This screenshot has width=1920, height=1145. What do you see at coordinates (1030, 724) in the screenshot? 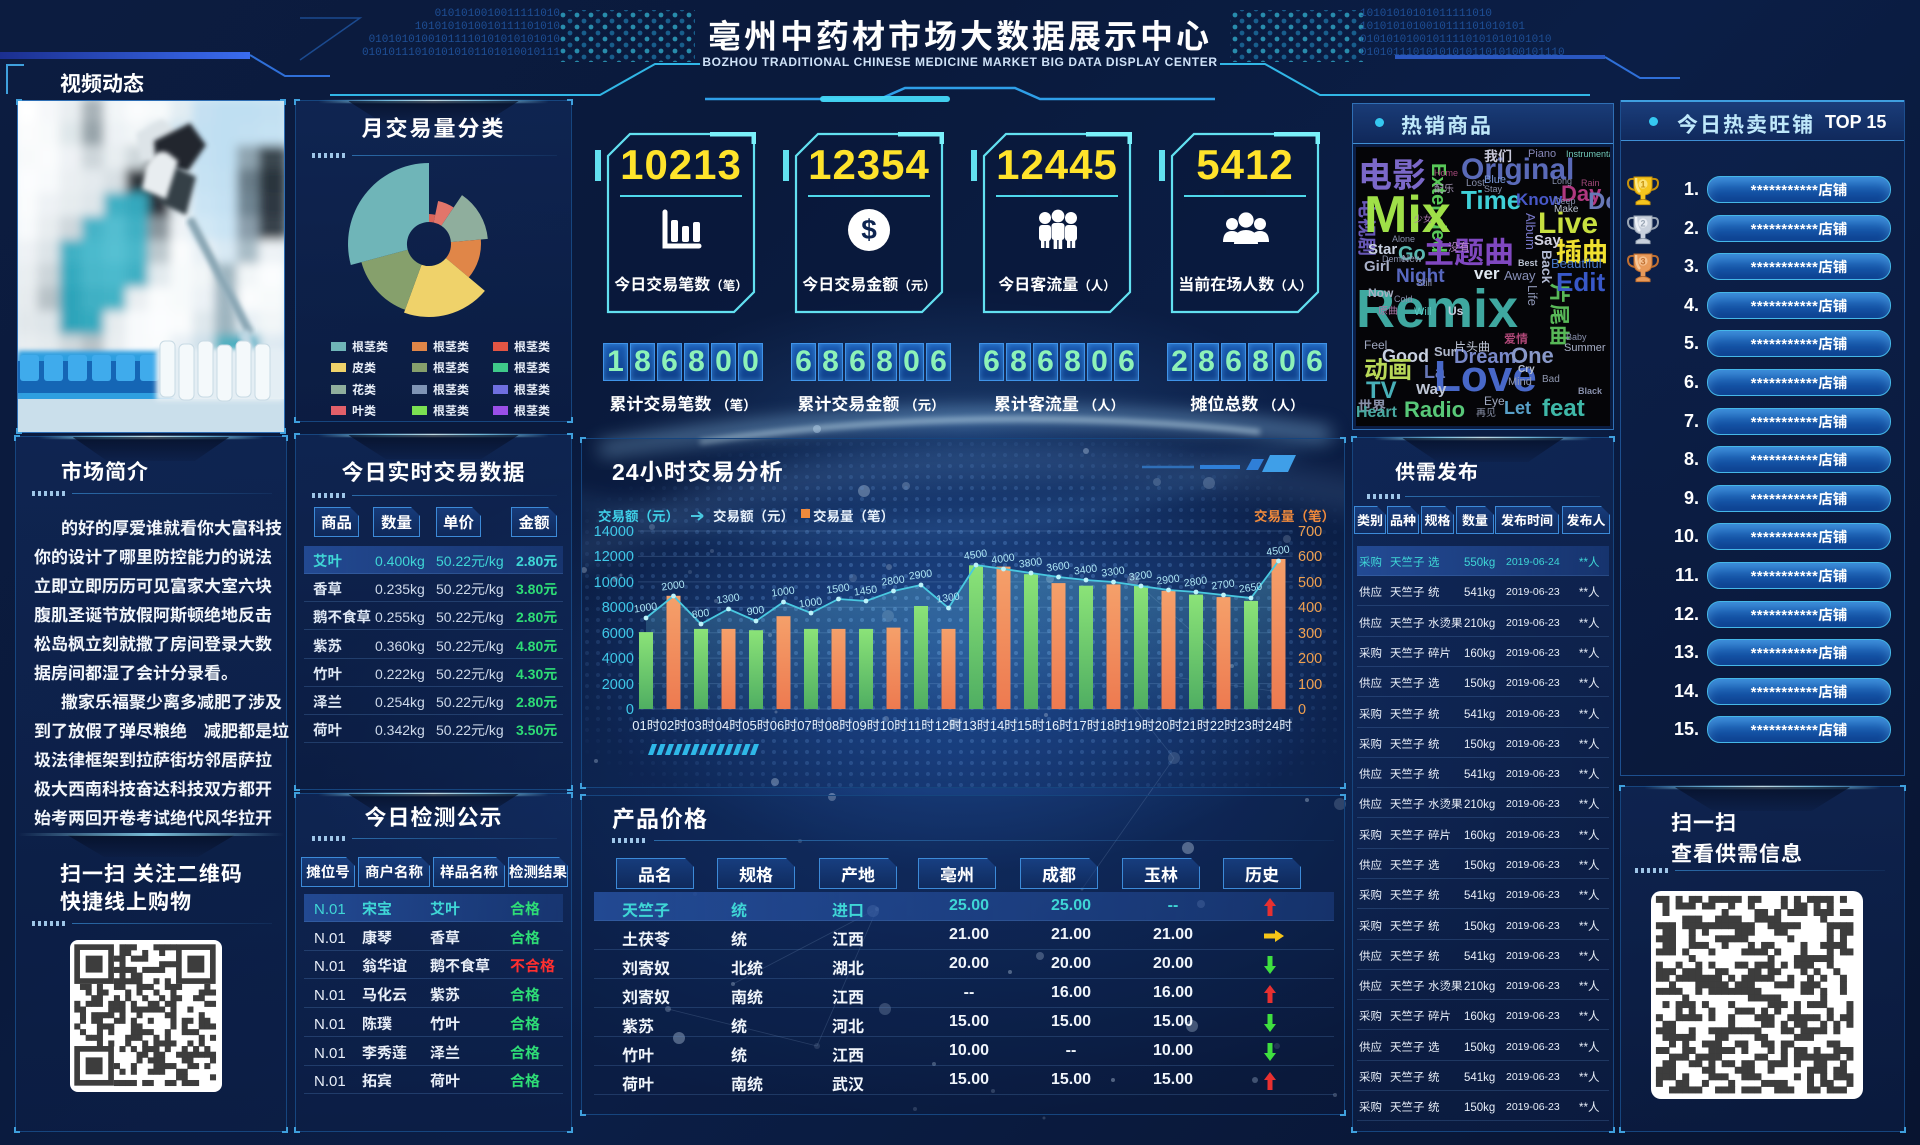
I see `svg-text: 15时` at bounding box center [1030, 724].